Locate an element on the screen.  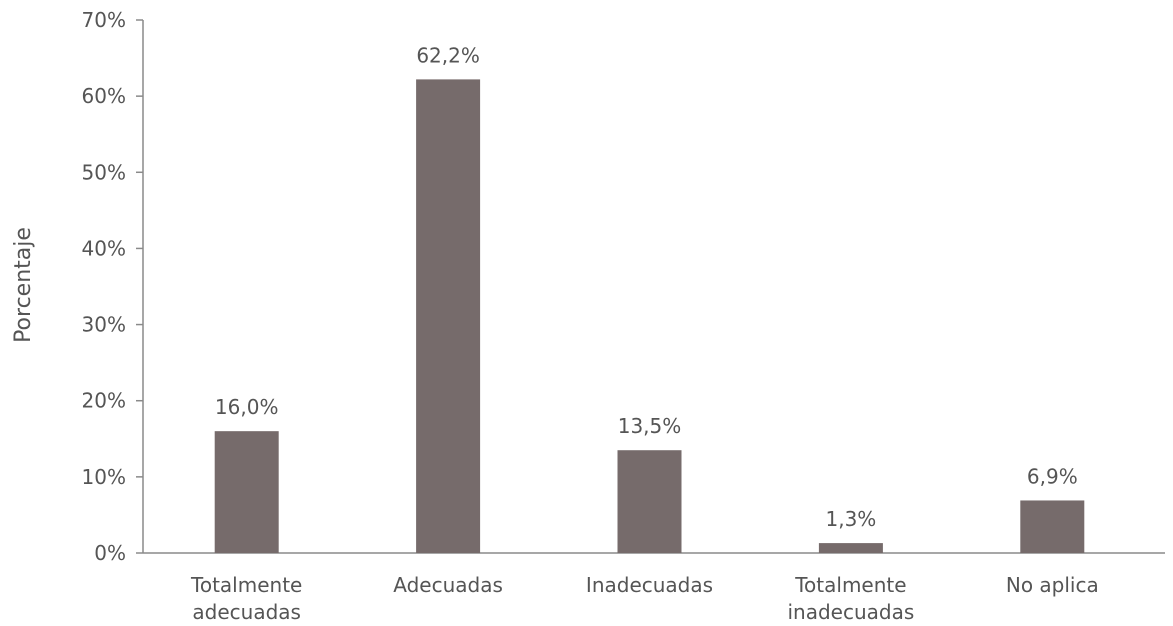
x-category-label-line: Adecuadas is located at coordinates (448, 585).